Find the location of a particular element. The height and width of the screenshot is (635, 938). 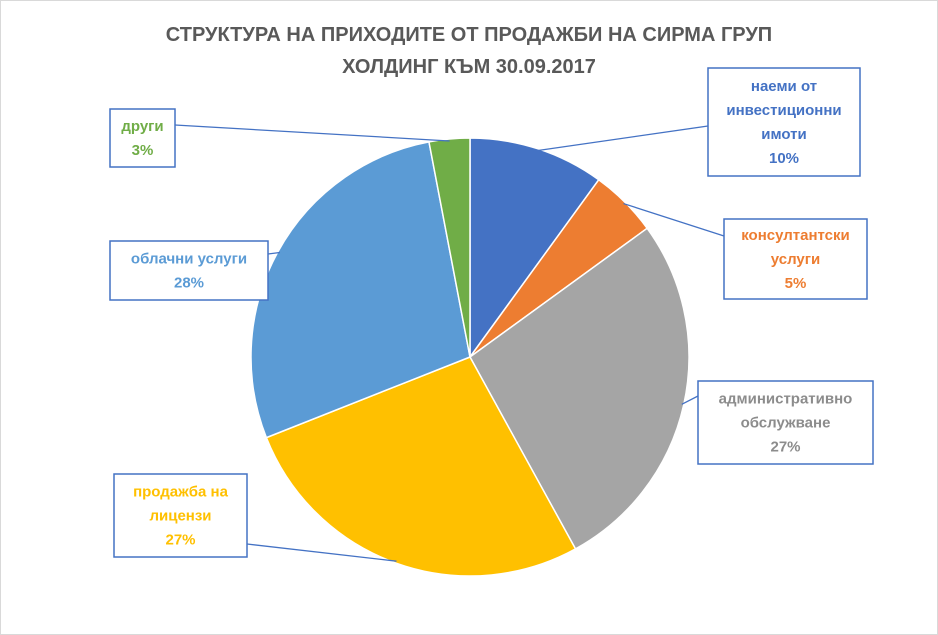

data-label-name-licenses-0: продажба на is located at coordinates (181, 492).